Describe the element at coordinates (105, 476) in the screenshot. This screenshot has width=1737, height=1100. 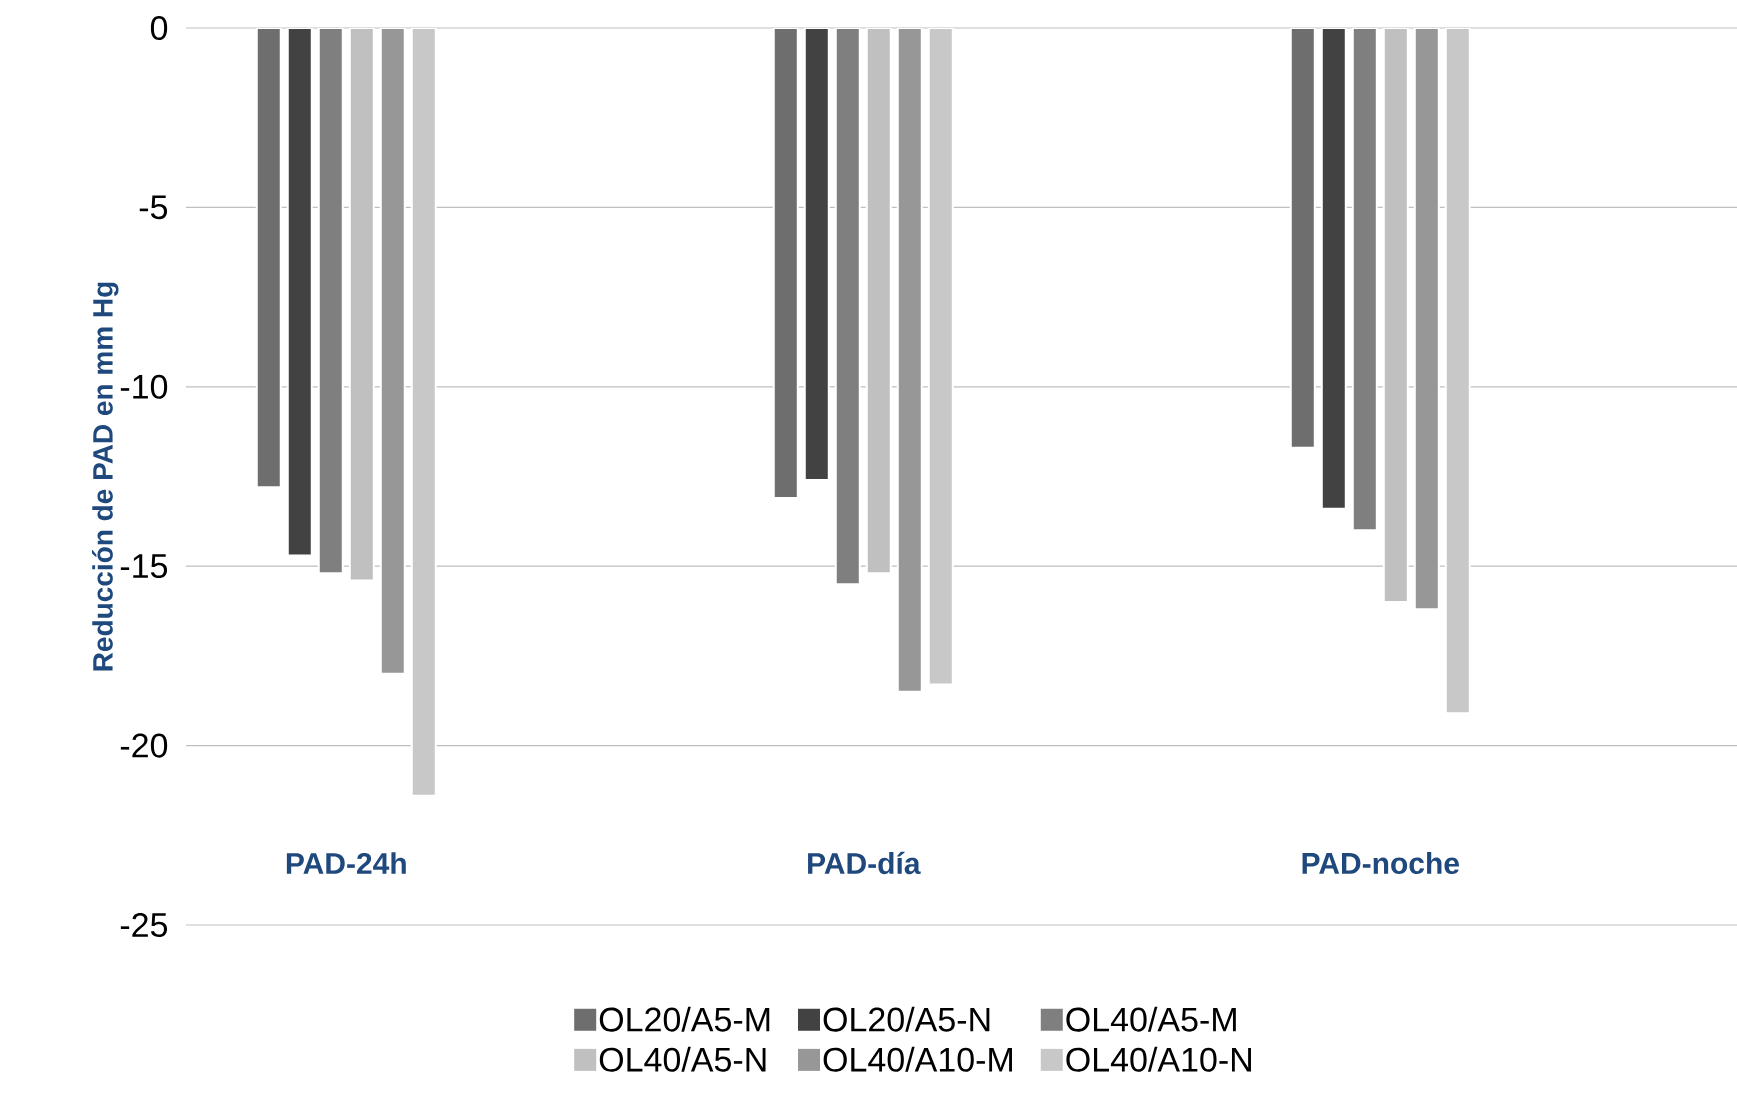
I see `y-axis-title: Reducción de PAD en mm Hg` at that location.